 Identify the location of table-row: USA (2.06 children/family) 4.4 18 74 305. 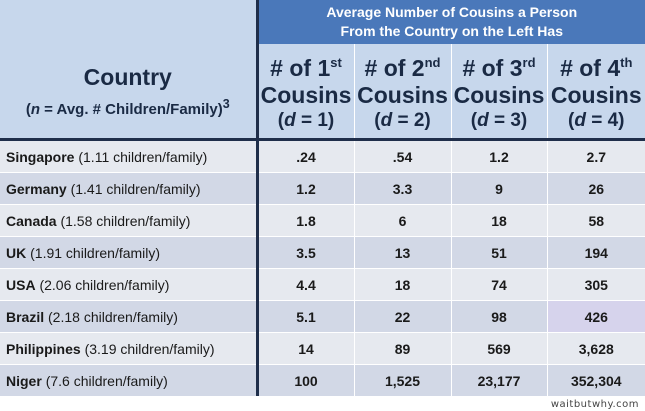
(322, 284).